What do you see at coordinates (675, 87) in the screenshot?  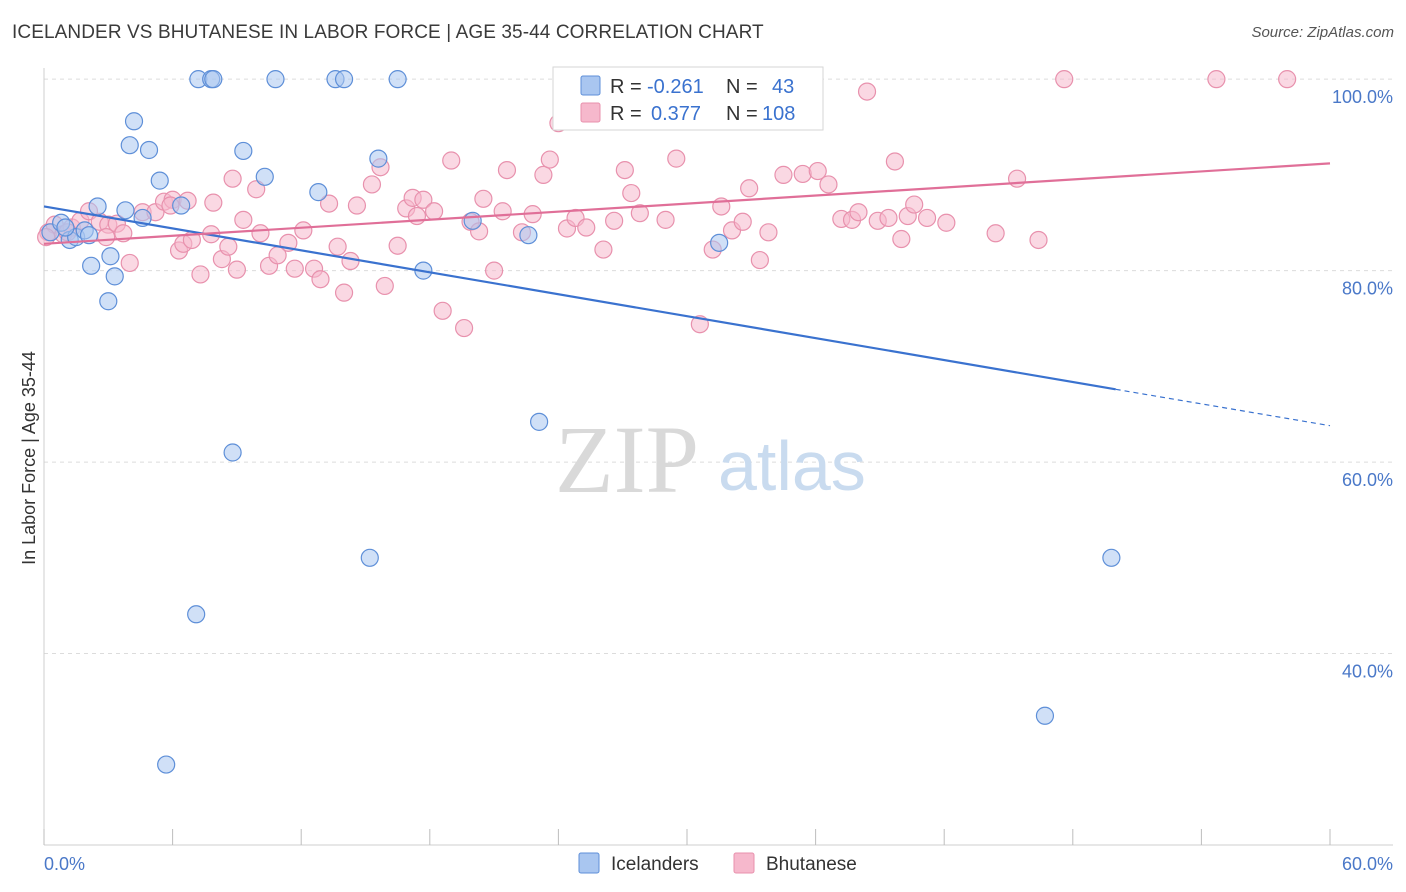 I see `legend-r-value-icelanders: -0.261` at bounding box center [675, 87].